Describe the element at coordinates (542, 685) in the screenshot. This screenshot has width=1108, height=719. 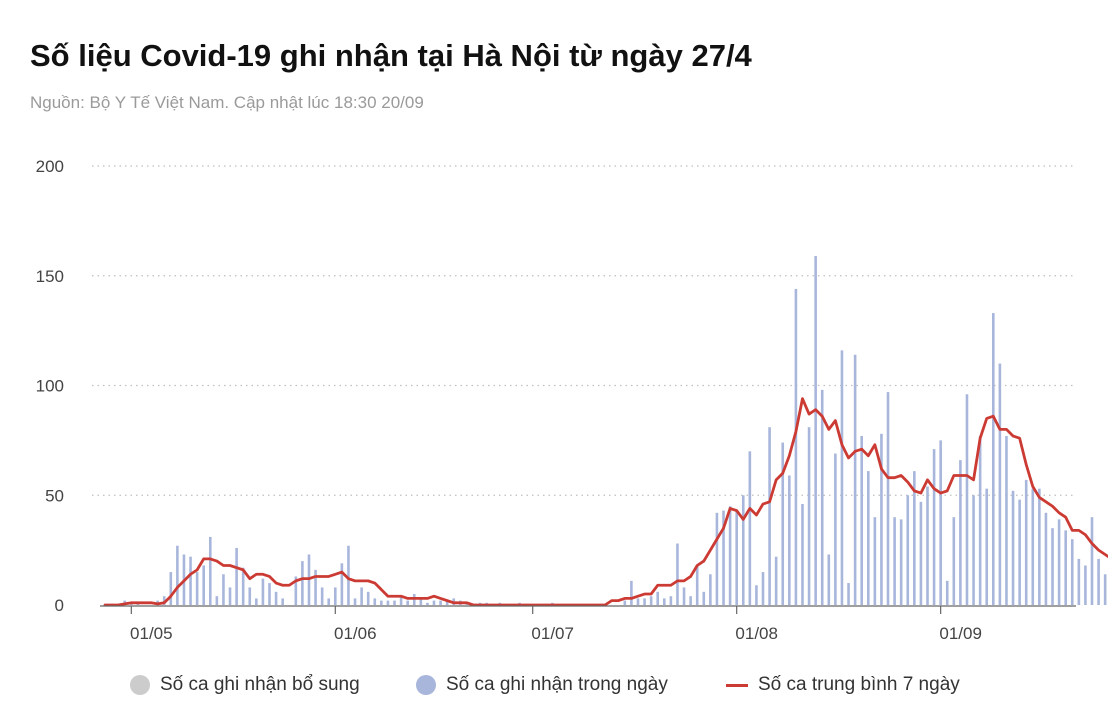
I see `legend-item-daily: Số ca ghi nhận trong ngày` at that location.